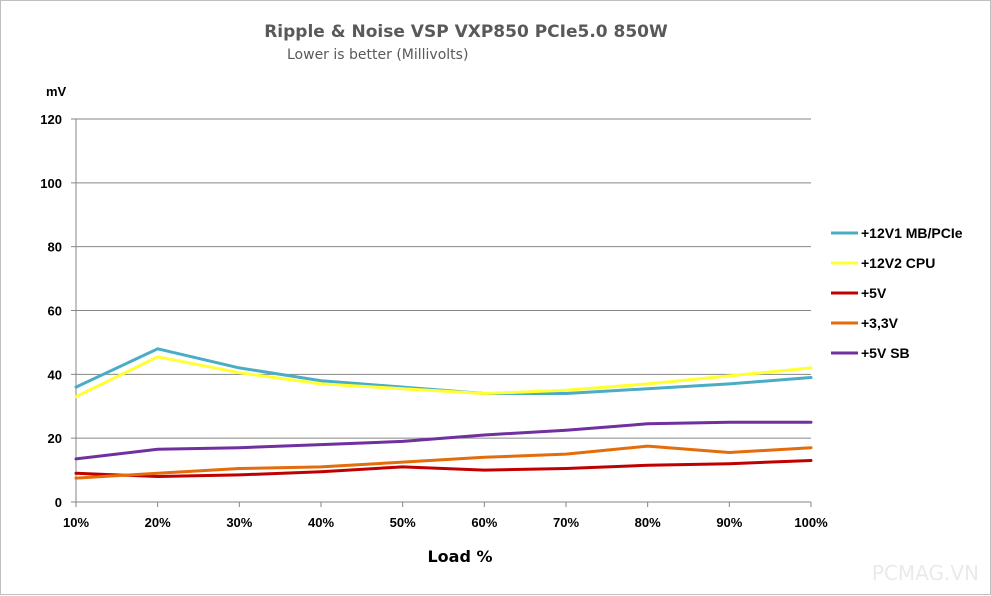 The height and width of the screenshot is (596, 991). What do you see at coordinates (51, 183) in the screenshot?
I see `y-tick-label: 100` at bounding box center [51, 183].